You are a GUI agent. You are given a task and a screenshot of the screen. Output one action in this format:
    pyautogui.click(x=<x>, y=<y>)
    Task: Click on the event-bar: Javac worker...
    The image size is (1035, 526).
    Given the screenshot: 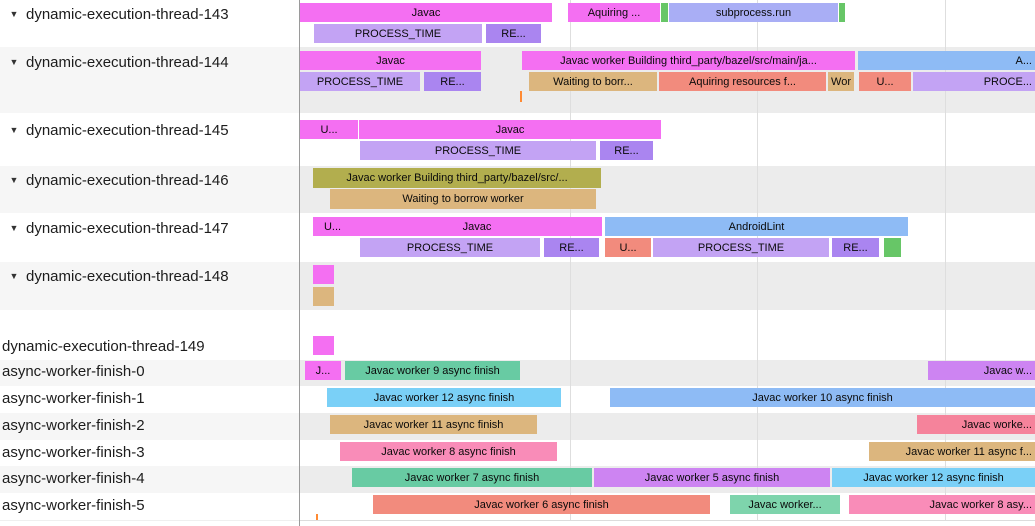 What is the action you would take?
    pyautogui.click(x=785, y=504)
    